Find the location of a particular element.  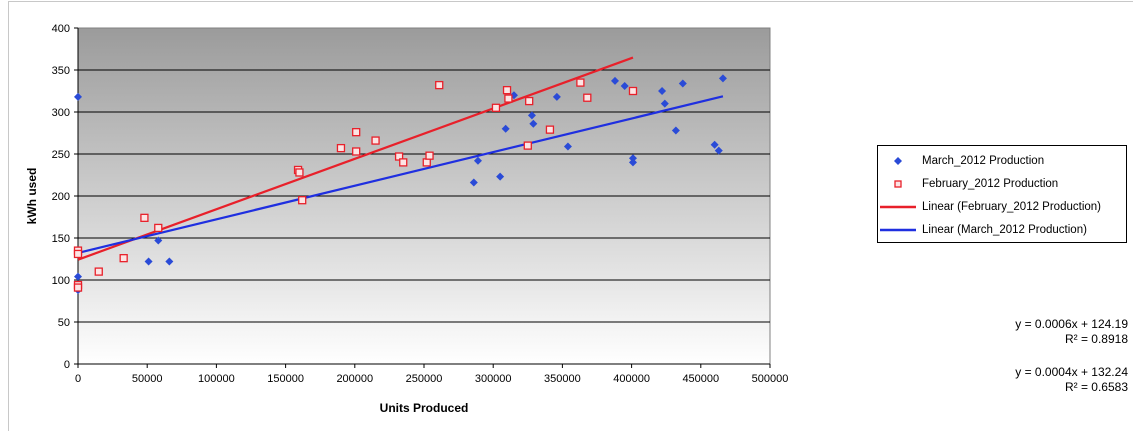

y-tick-label: 350 is located at coordinates (61, 71).